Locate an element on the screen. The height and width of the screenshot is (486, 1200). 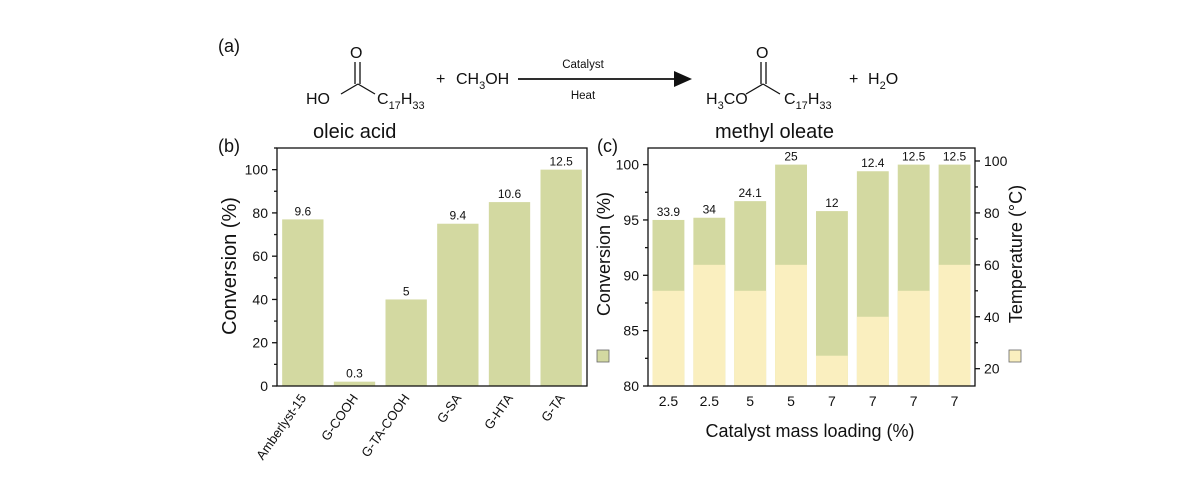
panel-c-label: (c) is located at coordinates (607, 146).